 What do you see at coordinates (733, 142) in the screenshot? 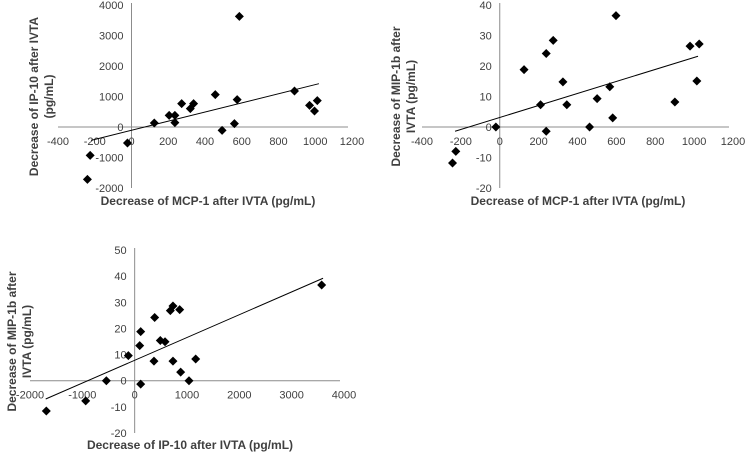
I see `x-tick-label: 1200` at bounding box center [733, 142].